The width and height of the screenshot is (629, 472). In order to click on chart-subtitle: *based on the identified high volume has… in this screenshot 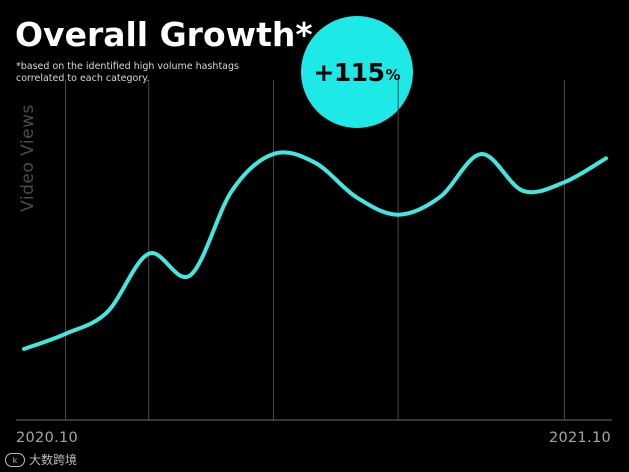, I will do `click(127, 72)`.